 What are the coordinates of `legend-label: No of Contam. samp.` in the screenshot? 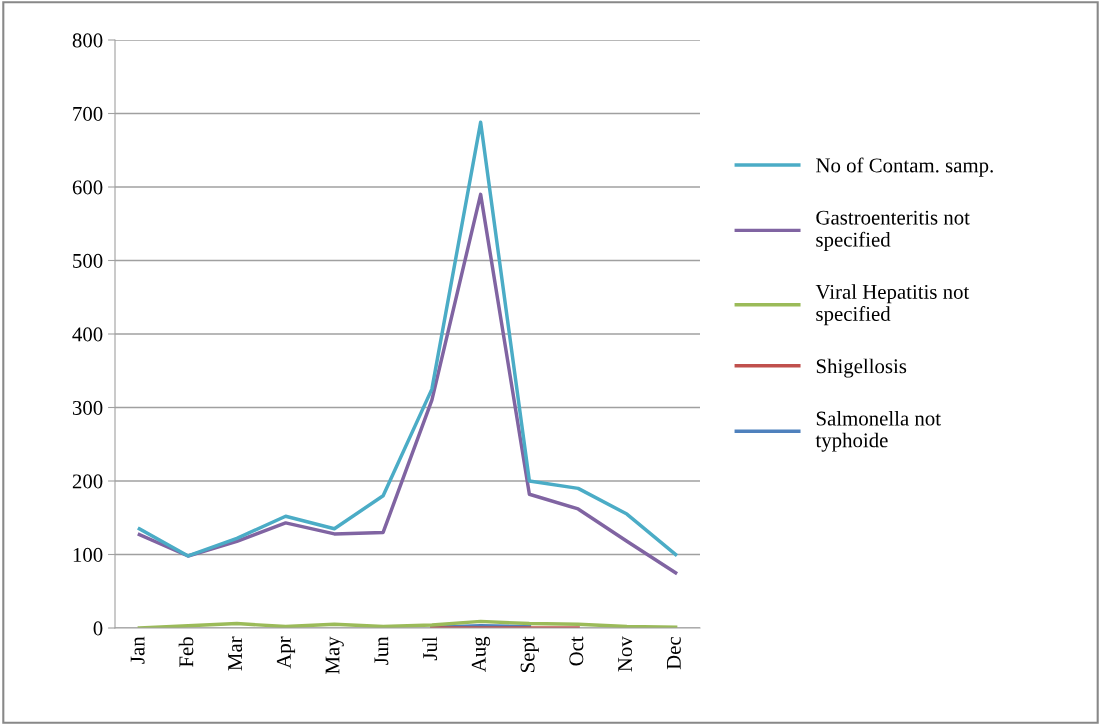 It's located at (904, 167).